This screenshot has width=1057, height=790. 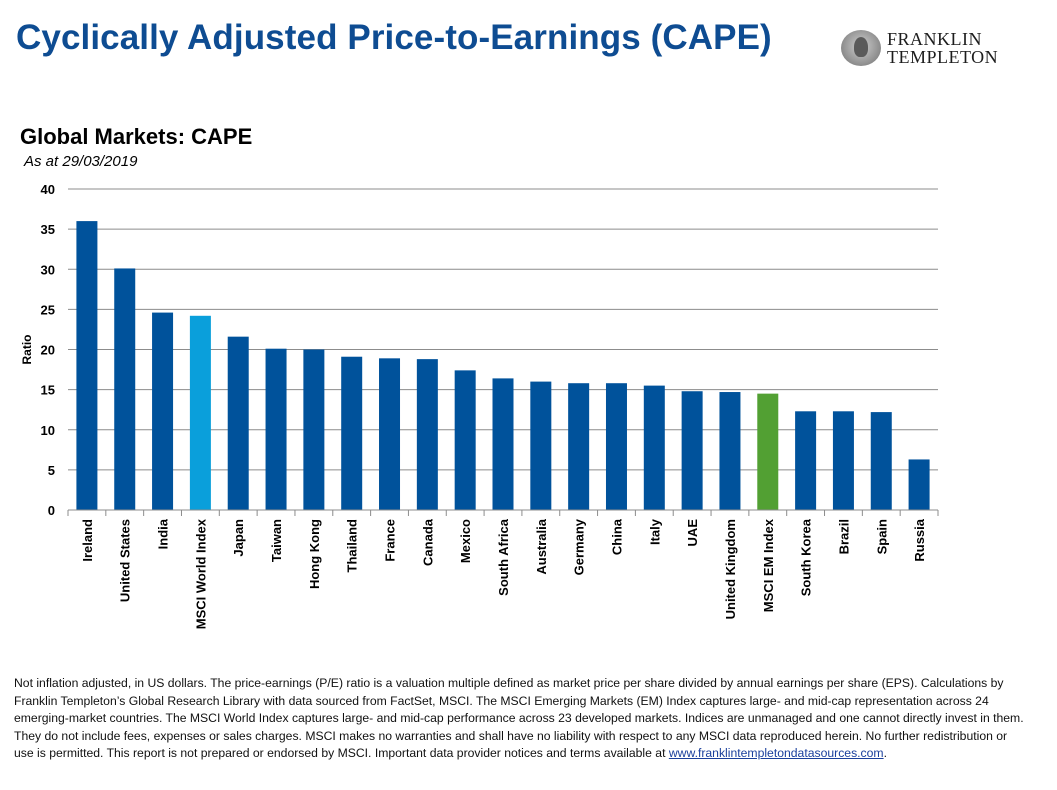 I want to click on franklin-templeton-logo: FRANKLIN TEMPLETON, so click(x=919, y=48).